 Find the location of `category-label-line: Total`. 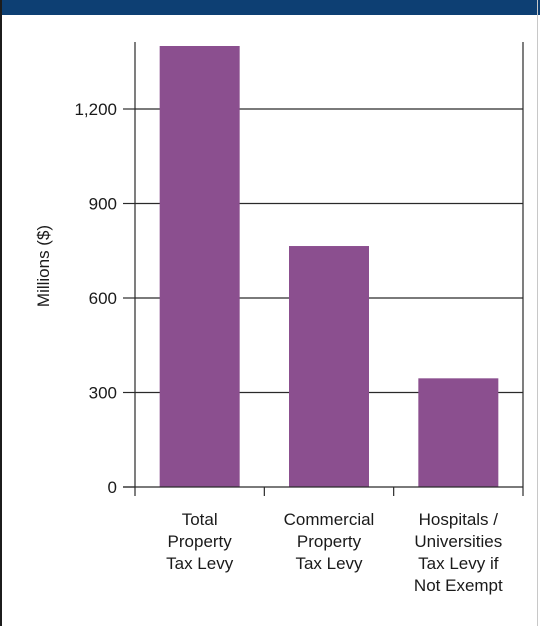

category-label-line: Total is located at coordinates (200, 519).